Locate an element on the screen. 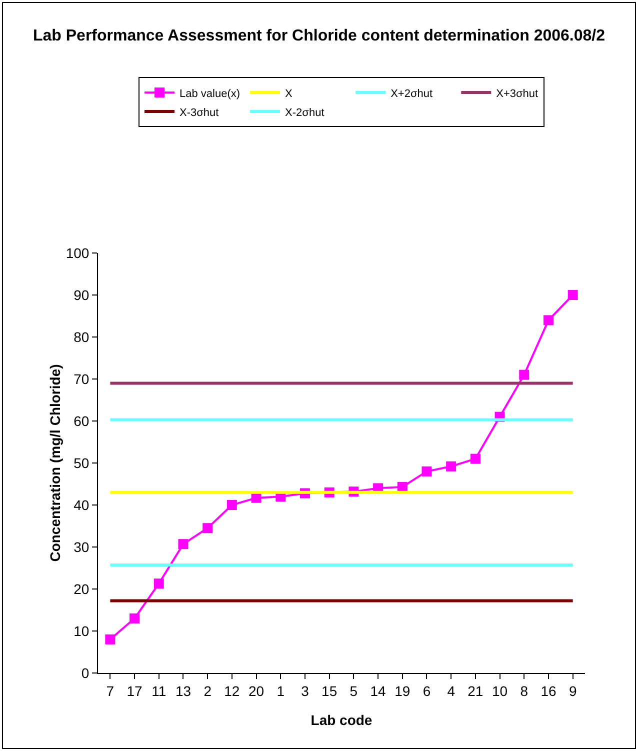 This screenshot has width=638, height=751. x-tick-label: 9 is located at coordinates (572, 690).